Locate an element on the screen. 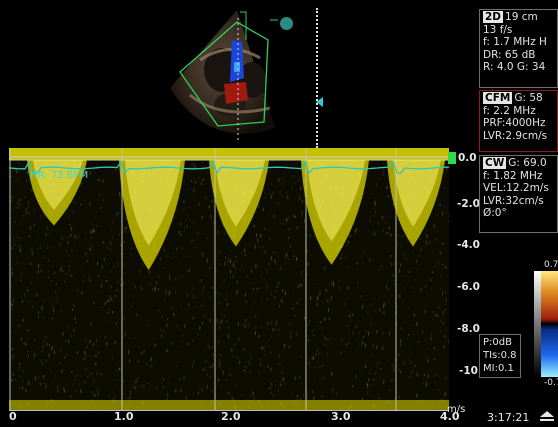 Image resolution: width=558 pixels, height=427 pixels. orientation-marker is located at coordinates (286, 23).